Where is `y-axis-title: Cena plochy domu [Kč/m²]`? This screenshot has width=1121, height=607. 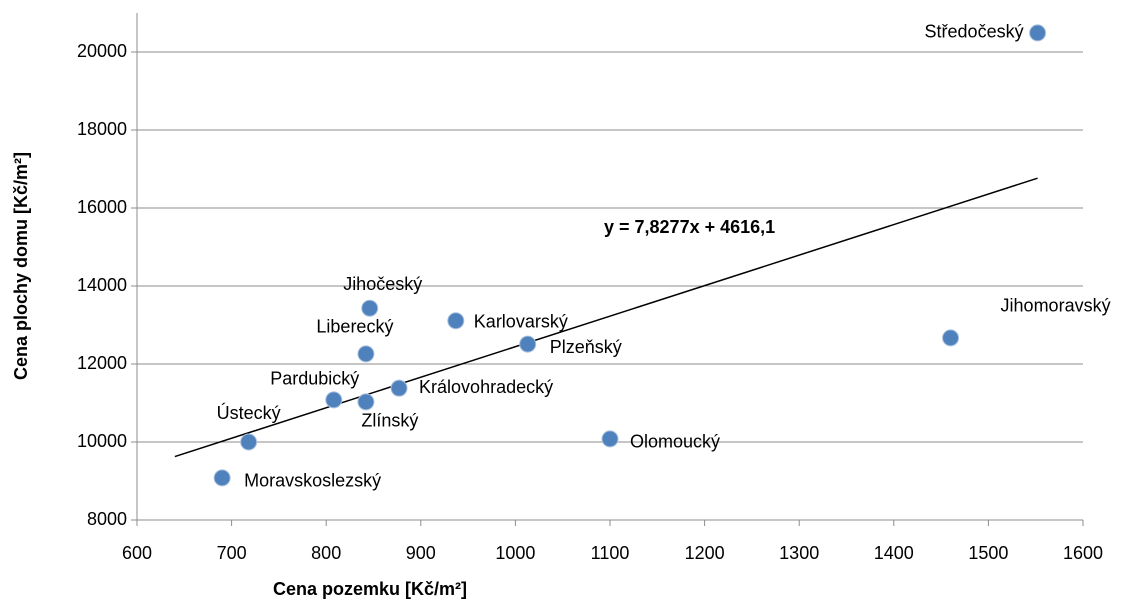
y-axis-title: Cena plochy domu [Kč/m²] is located at coordinates (21, 266).